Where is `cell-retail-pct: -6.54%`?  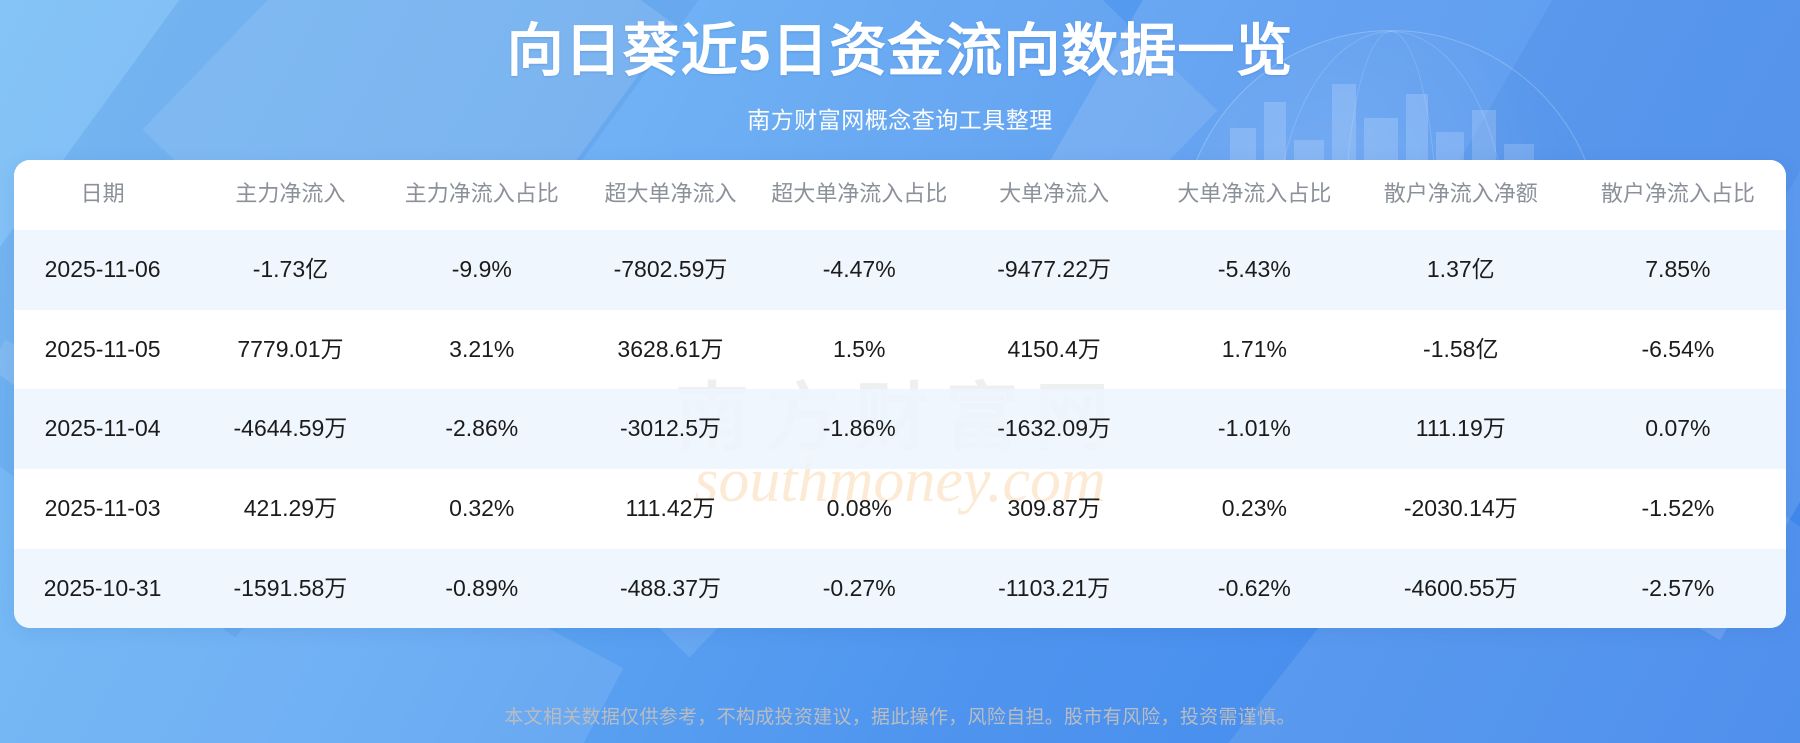
cell-retail-pct: -6.54% is located at coordinates (1678, 348).